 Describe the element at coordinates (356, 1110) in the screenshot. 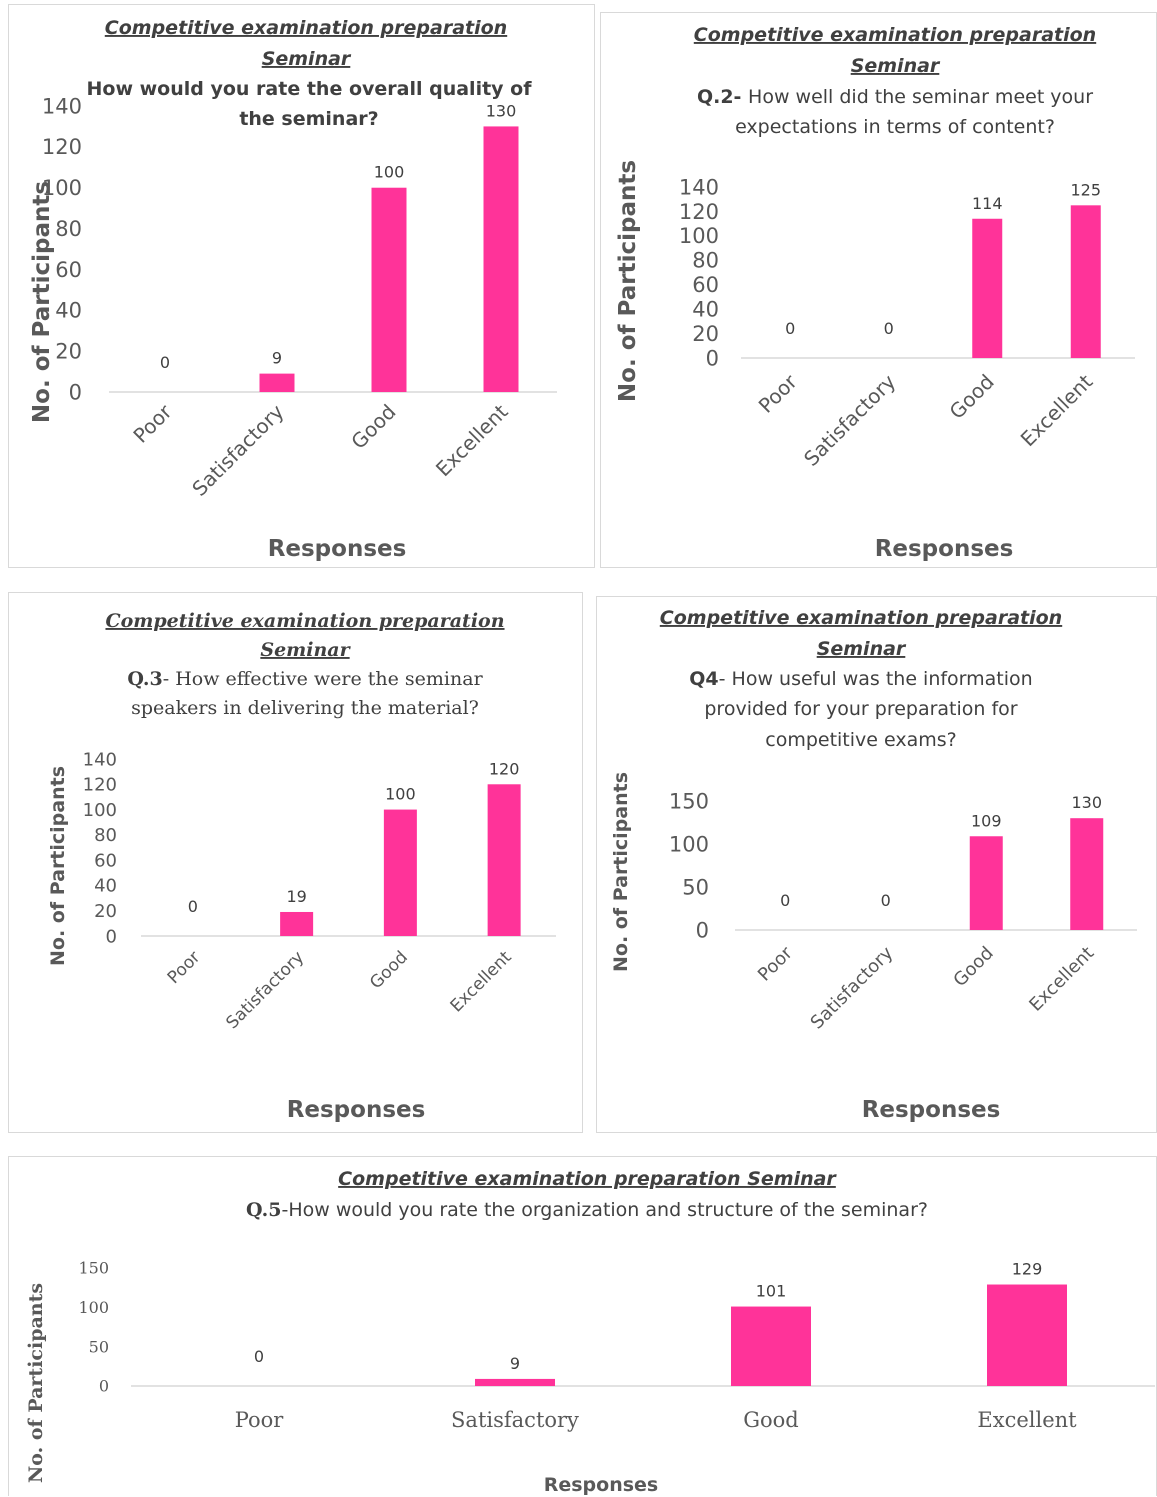

I see `chart-3-x-axis-title: Responses` at that location.